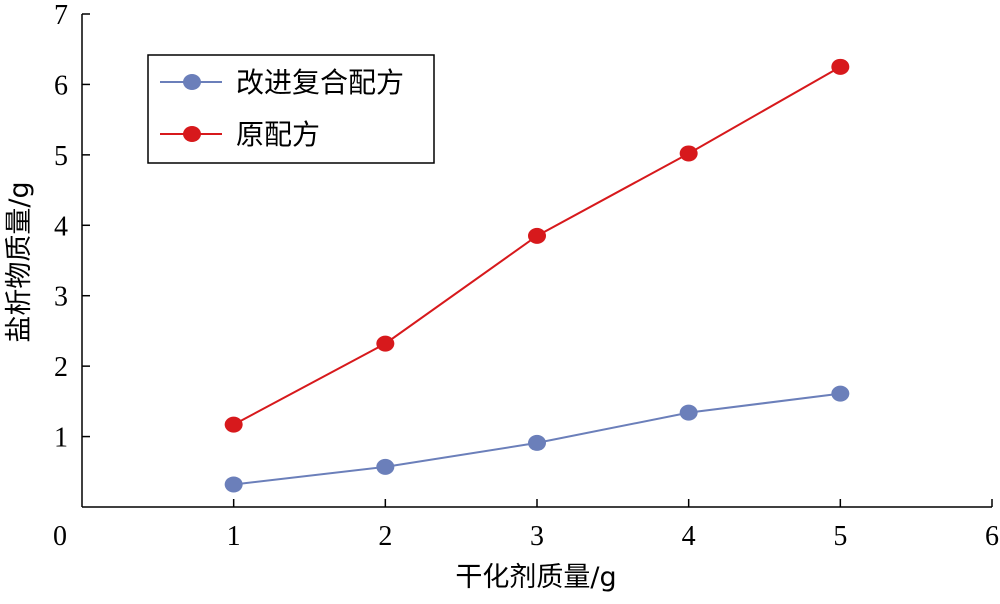 The height and width of the screenshot is (604, 1000). What do you see at coordinates (19, 261) in the screenshot?
I see `y-axis-label: 盐析物质量/g` at bounding box center [19, 261].